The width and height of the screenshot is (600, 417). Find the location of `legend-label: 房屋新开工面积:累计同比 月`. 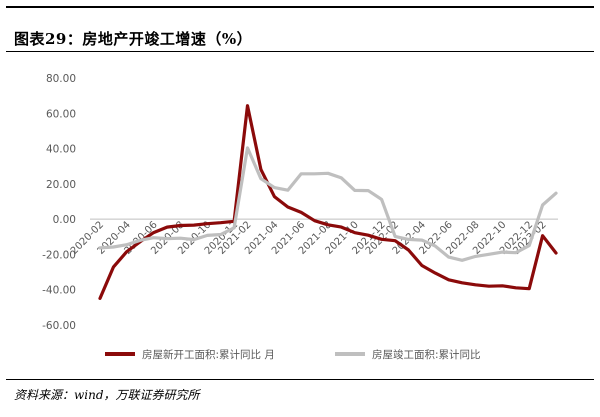

legend-label: 房屋新开工面积:累计同比 月 is located at coordinates (208, 354).